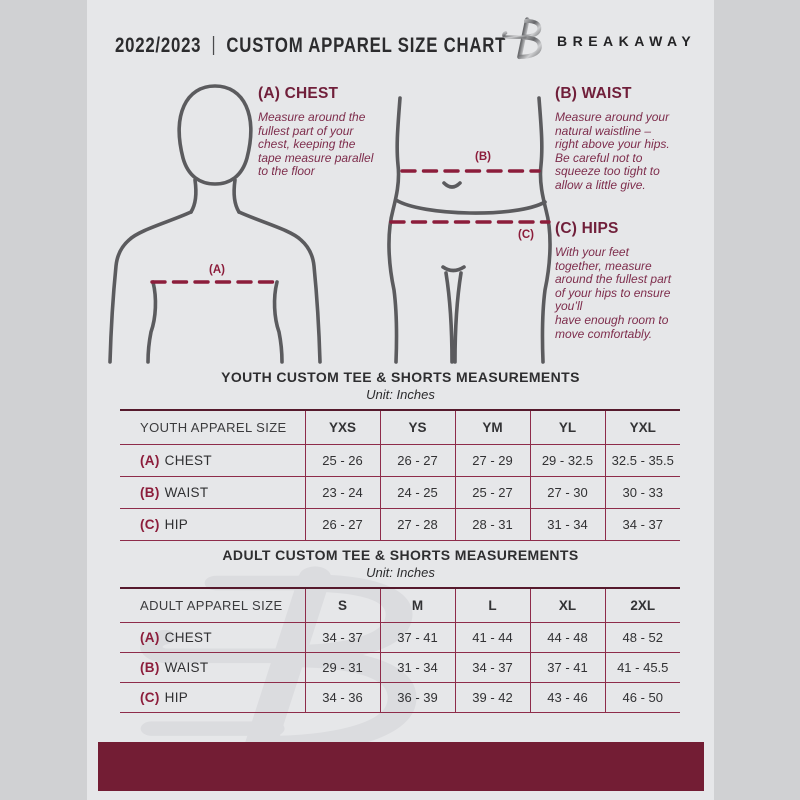  What do you see at coordinates (342, 697) in the screenshot?
I see `size-cell: 34 - 36` at bounding box center [342, 697].